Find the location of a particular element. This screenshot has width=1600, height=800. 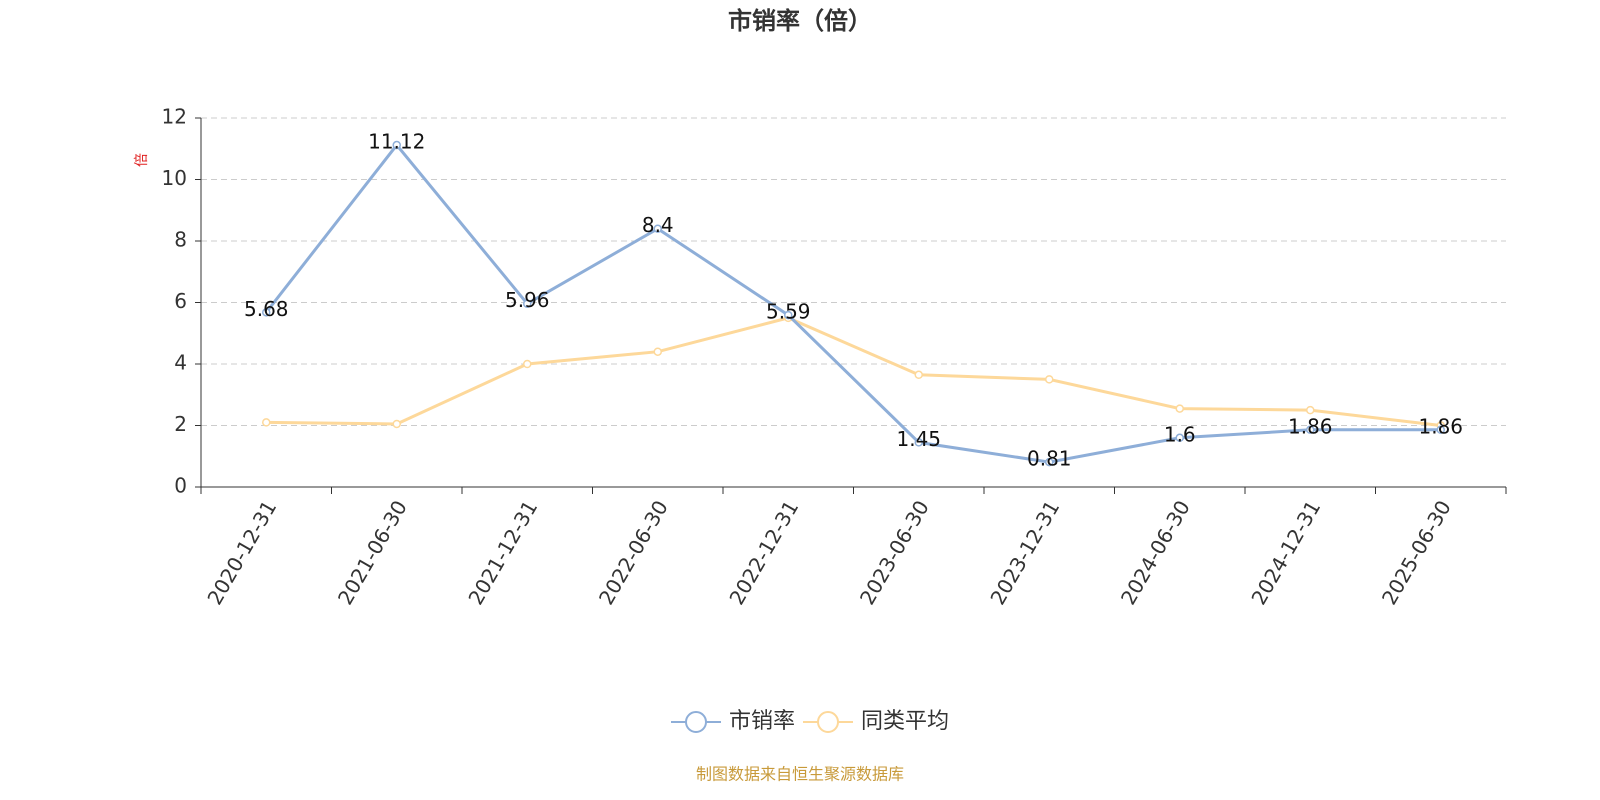

x-tick-label: 2021-06-30 is located at coordinates (372, 552).